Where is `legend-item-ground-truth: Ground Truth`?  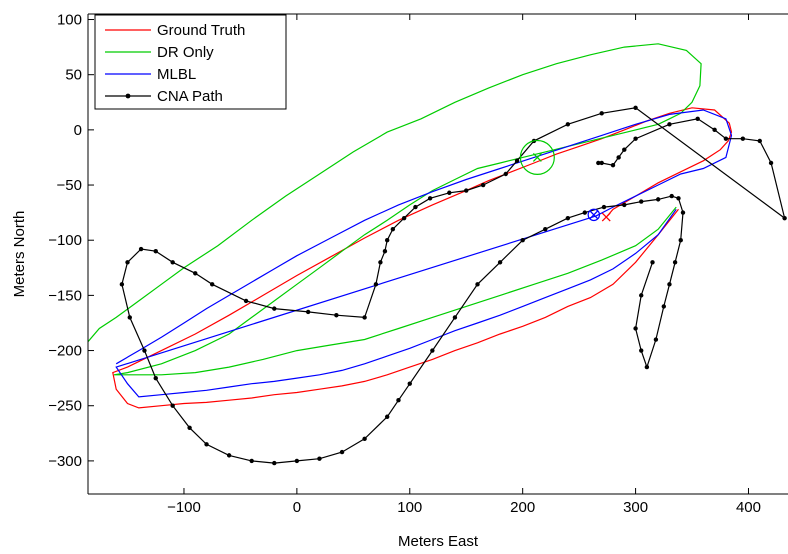
legend-item-ground-truth: Ground Truth is located at coordinates (175, 30).